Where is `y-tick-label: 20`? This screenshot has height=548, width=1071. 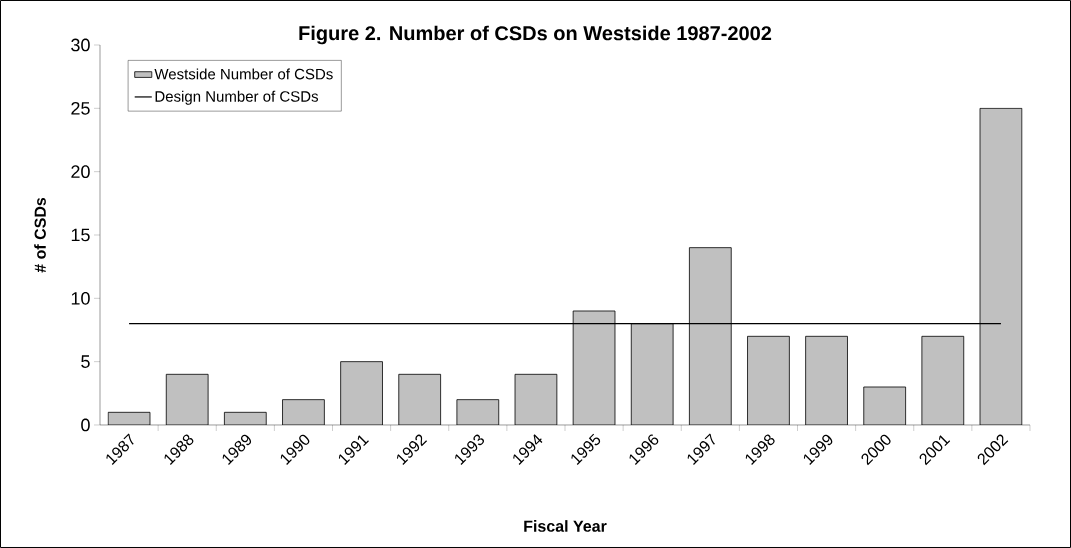
y-tick-label: 20 is located at coordinates (80, 172).